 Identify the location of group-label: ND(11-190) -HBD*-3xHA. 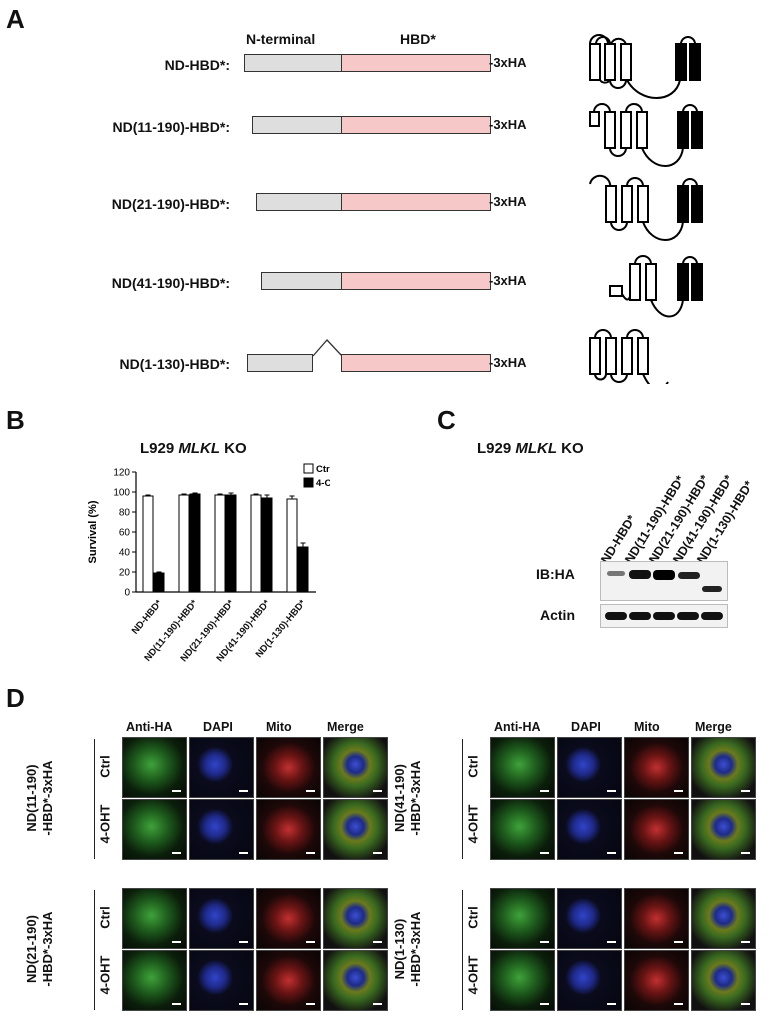
(40, 798).